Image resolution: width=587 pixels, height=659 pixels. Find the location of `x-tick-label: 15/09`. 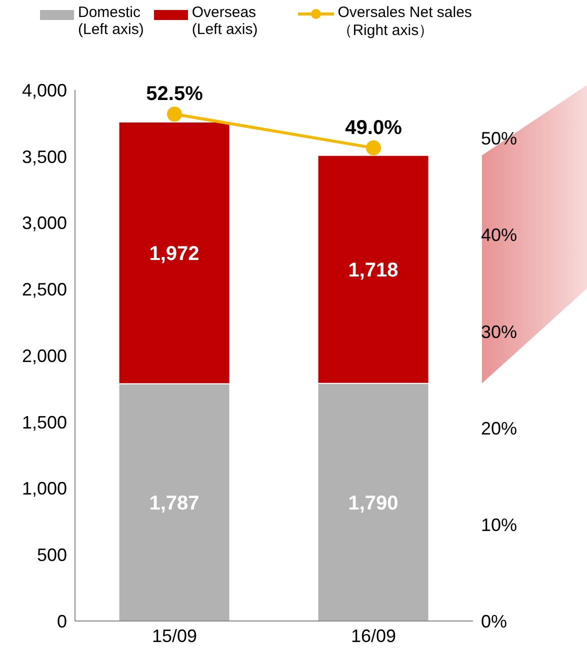

x-tick-label: 15/09 is located at coordinates (175, 636).